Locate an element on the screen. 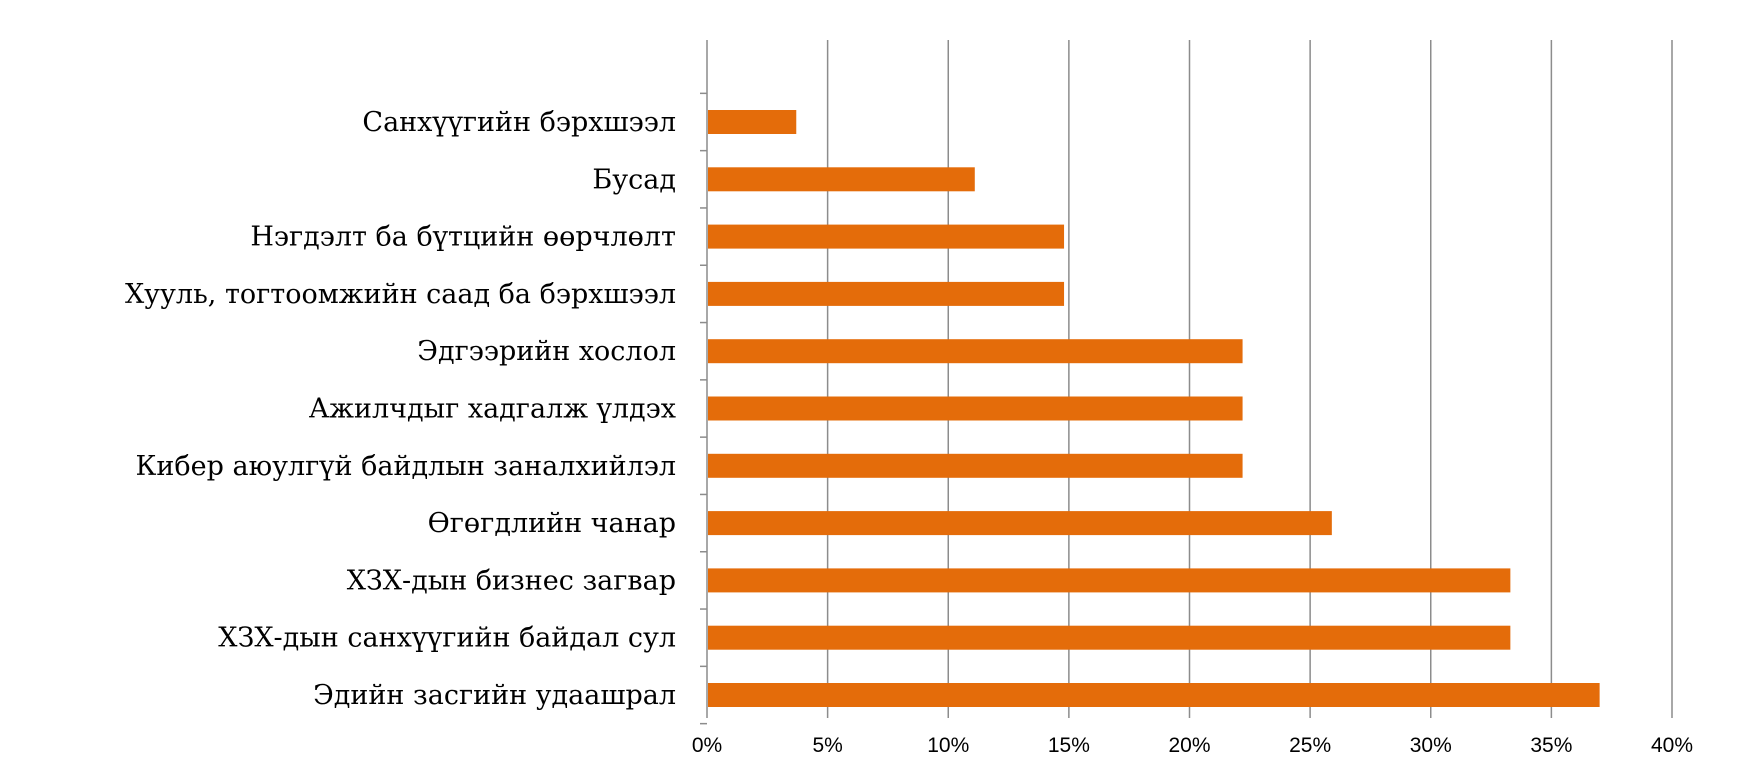 Image resolution: width=1761 pixels, height=784 pixels. category-label: Өгөгдлийн чанар is located at coordinates (552, 523).